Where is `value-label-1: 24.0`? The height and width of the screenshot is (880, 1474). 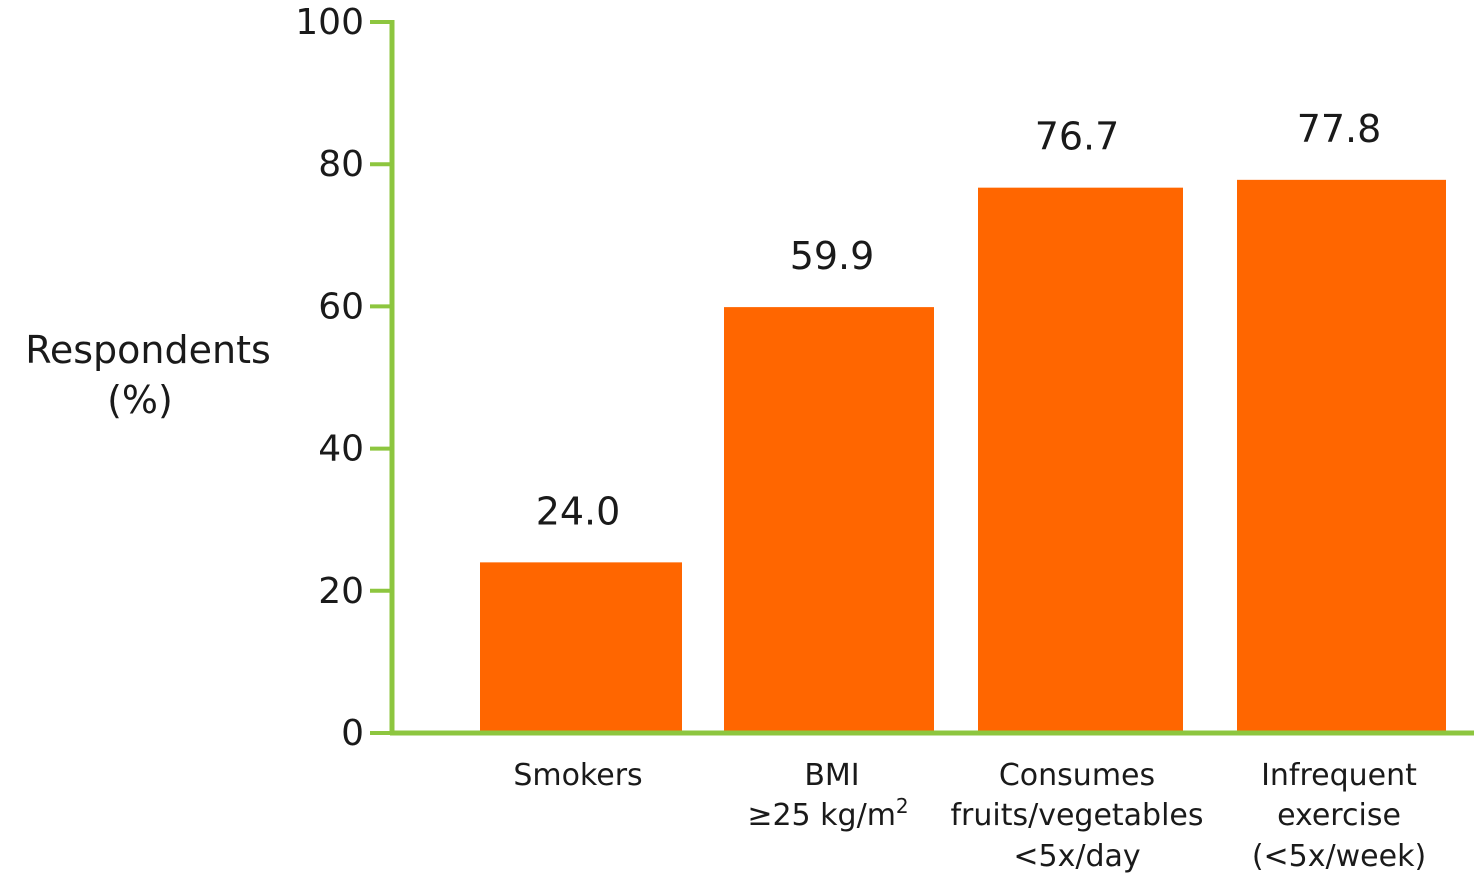
value-label-1: 24.0 is located at coordinates (578, 511).